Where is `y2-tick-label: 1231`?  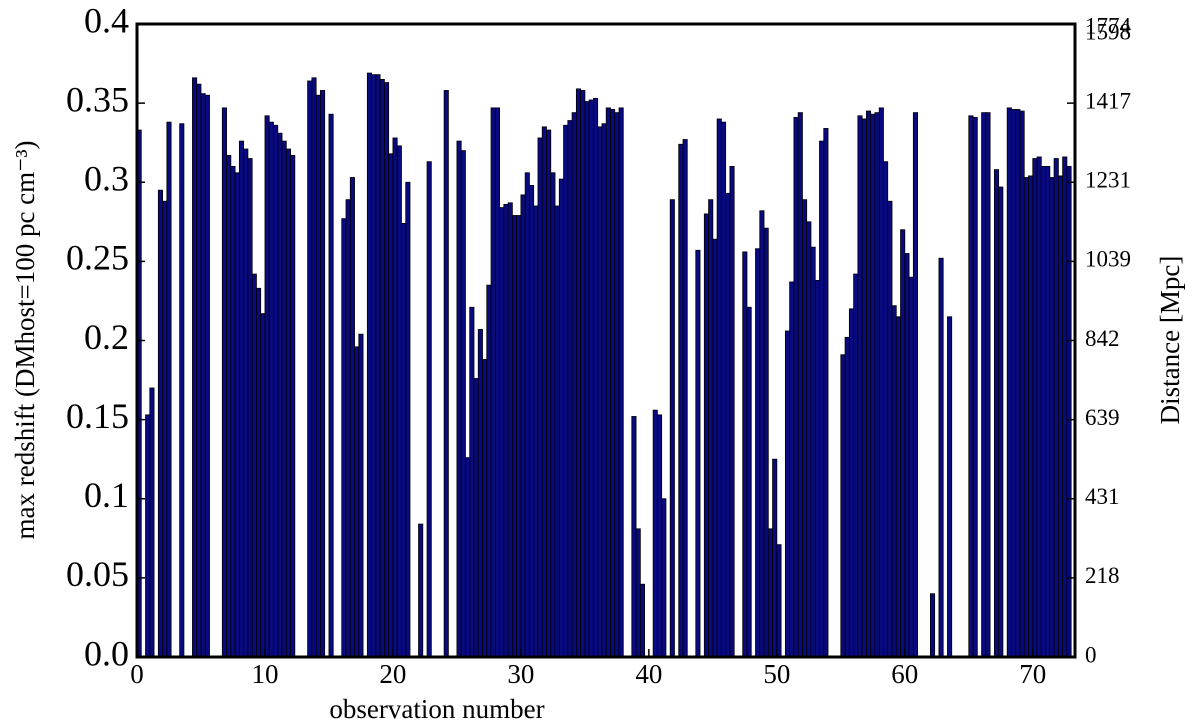 y2-tick-label: 1231 is located at coordinates (1108, 180).